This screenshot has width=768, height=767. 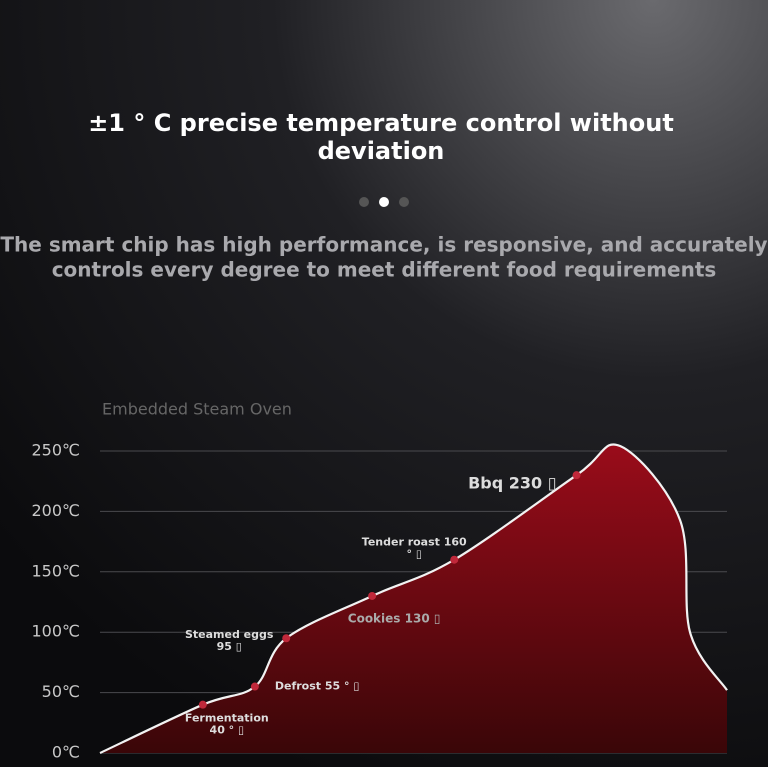 I want to click on chart-title: Embedded Steam Oven, so click(x=197, y=409).